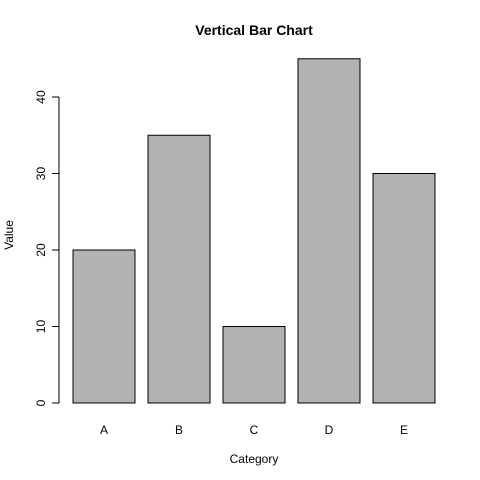 Image resolution: width=480 pixels, height=480 pixels. Describe the element at coordinates (41, 250) in the screenshot. I see `y-tick-label: 20` at that location.